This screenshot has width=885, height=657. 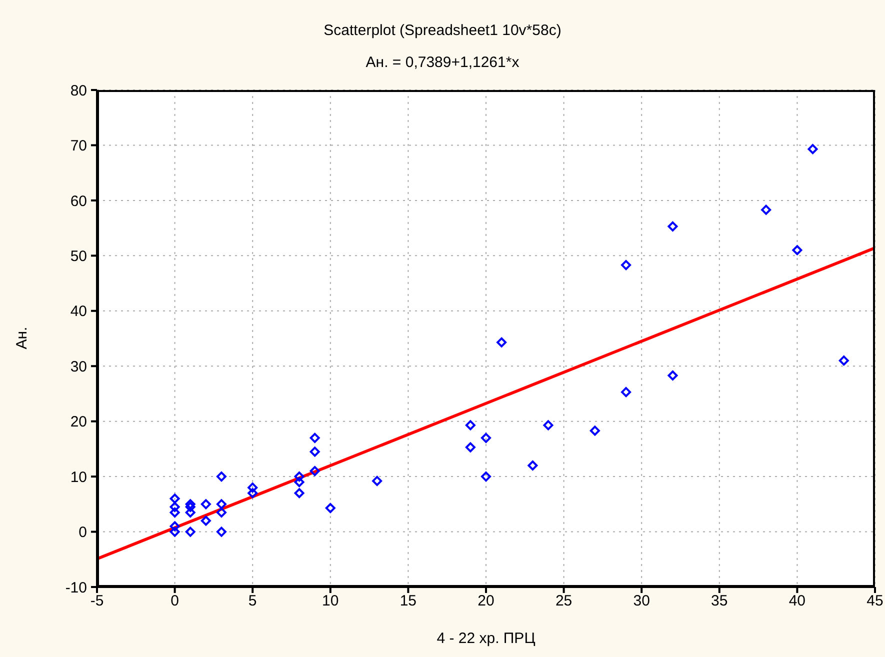 What do you see at coordinates (22, 338) in the screenshot?
I see `y-axis-title: Ан.` at bounding box center [22, 338].